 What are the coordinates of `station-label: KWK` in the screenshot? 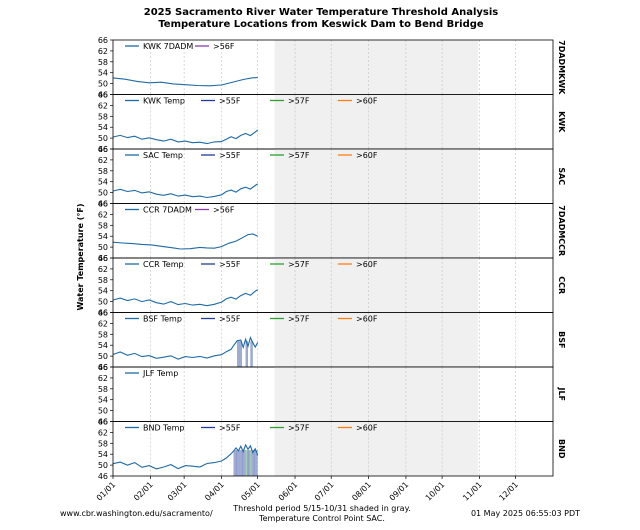 It's located at (561, 122).